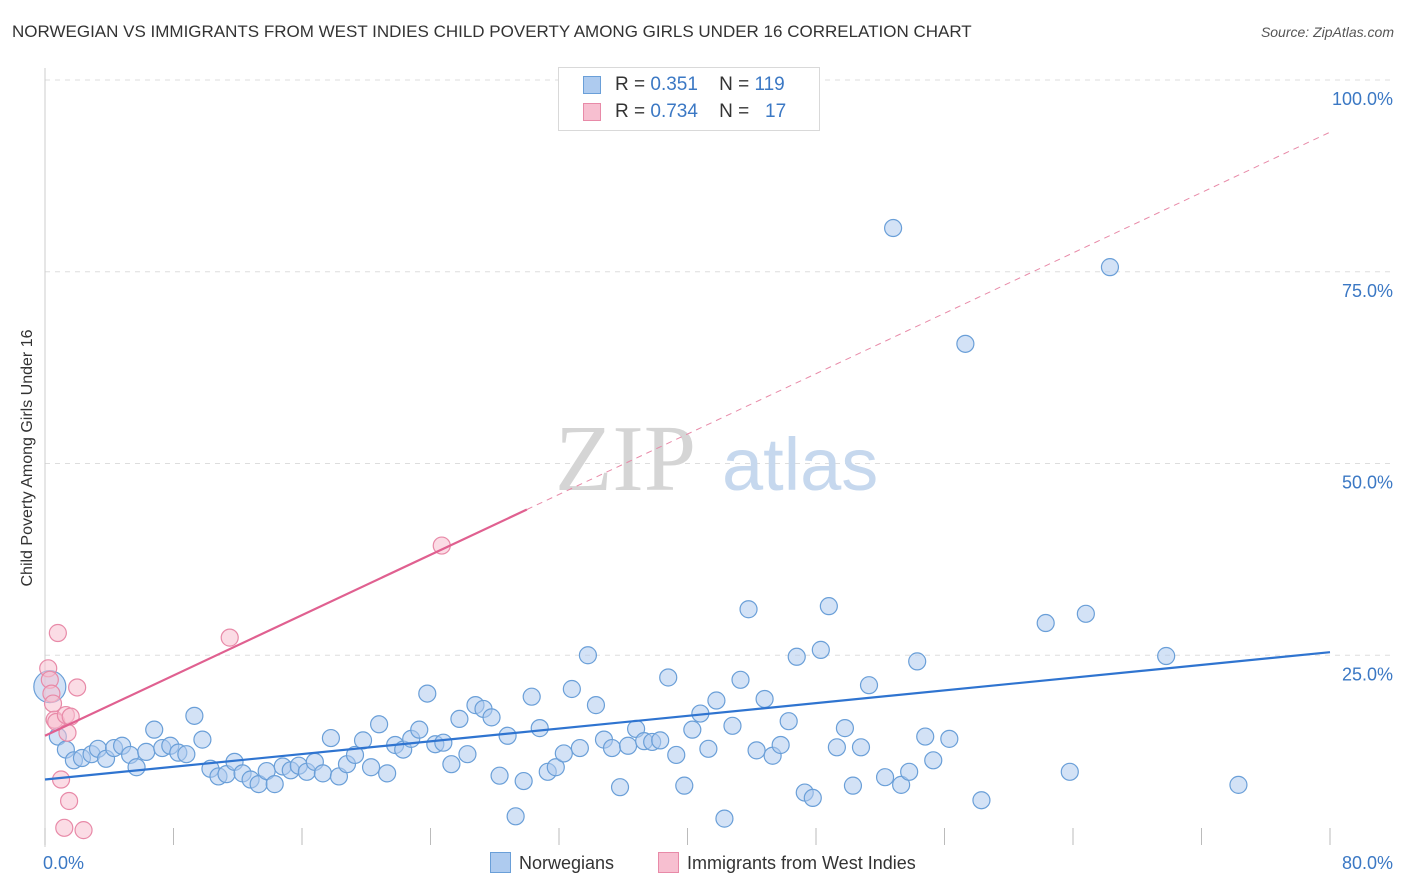 The width and height of the screenshot is (1406, 892). I want to click on y-tick-label: 50.0%, so click(1367, 483).